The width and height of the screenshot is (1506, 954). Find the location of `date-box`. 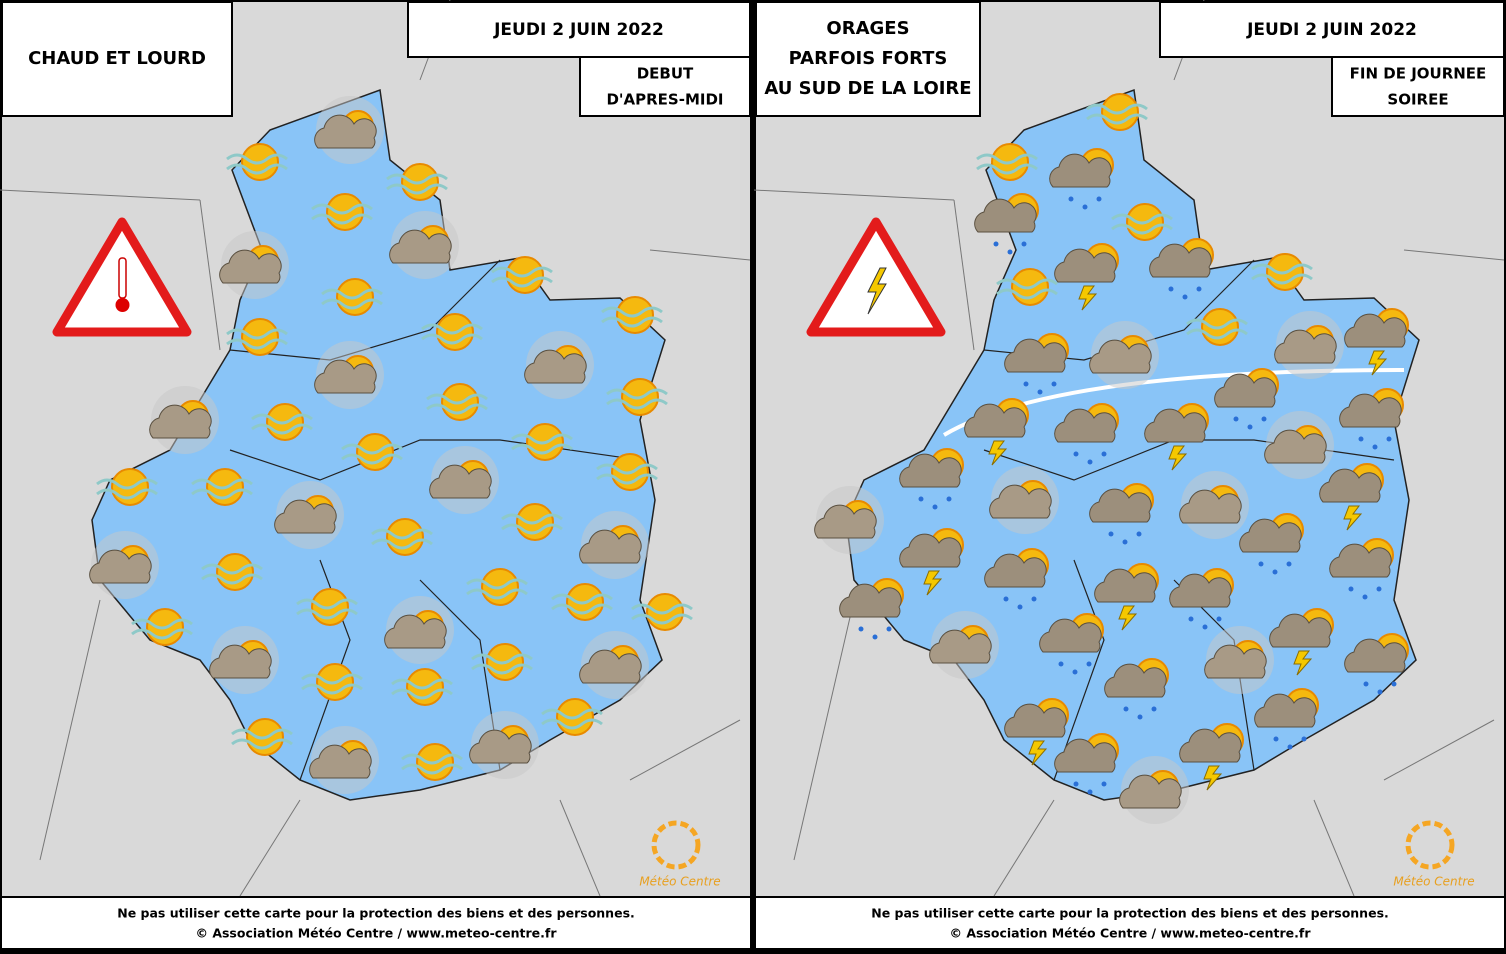

date-box is located at coordinates (579, 29).